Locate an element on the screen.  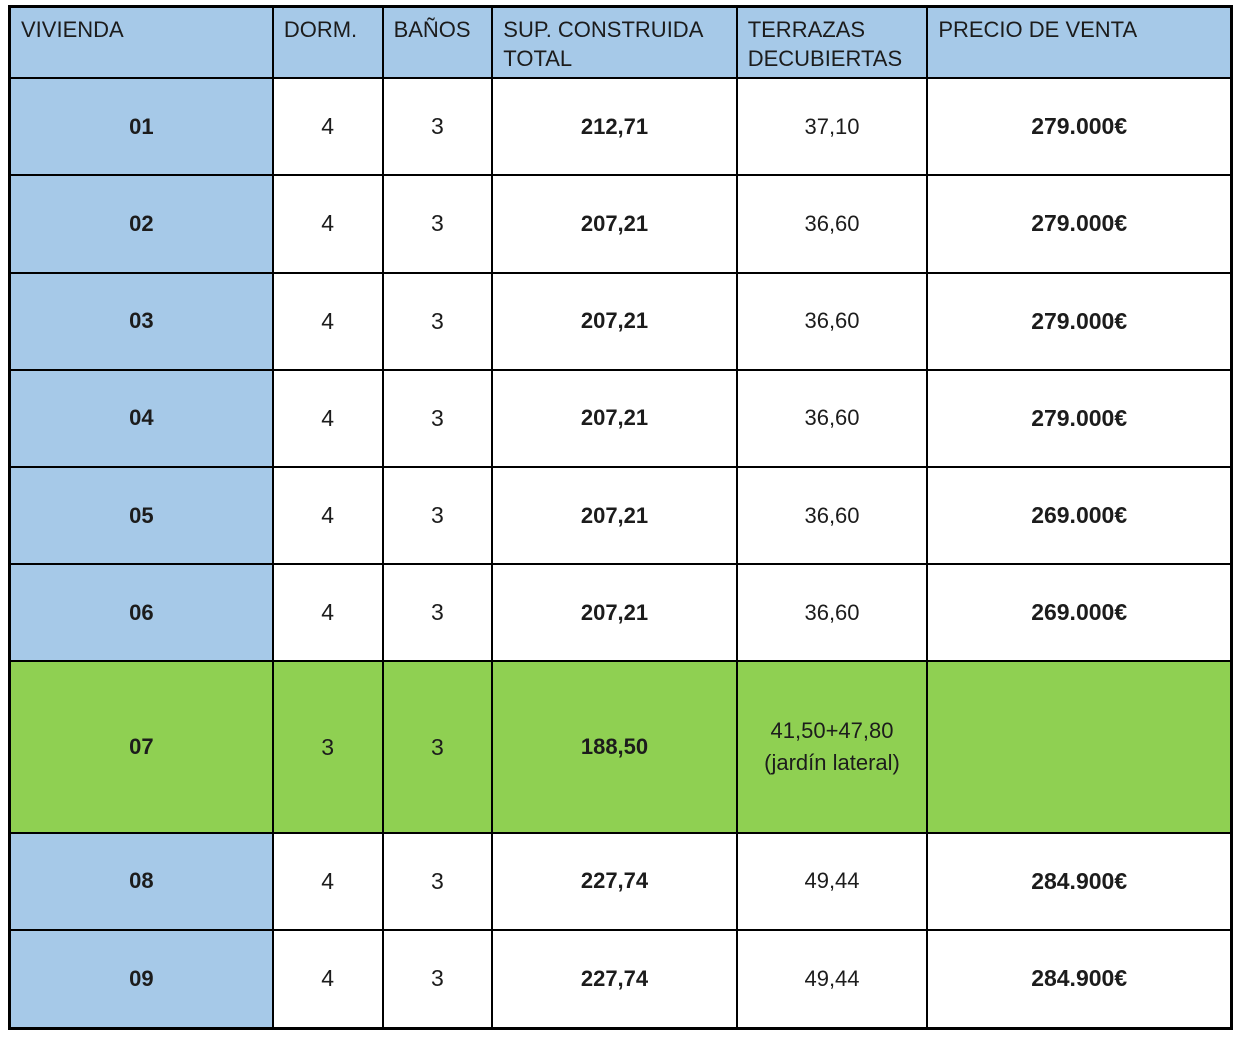
table-row: 08 4 3 227,74 49,44 284.900€ is located at coordinates (620, 881).